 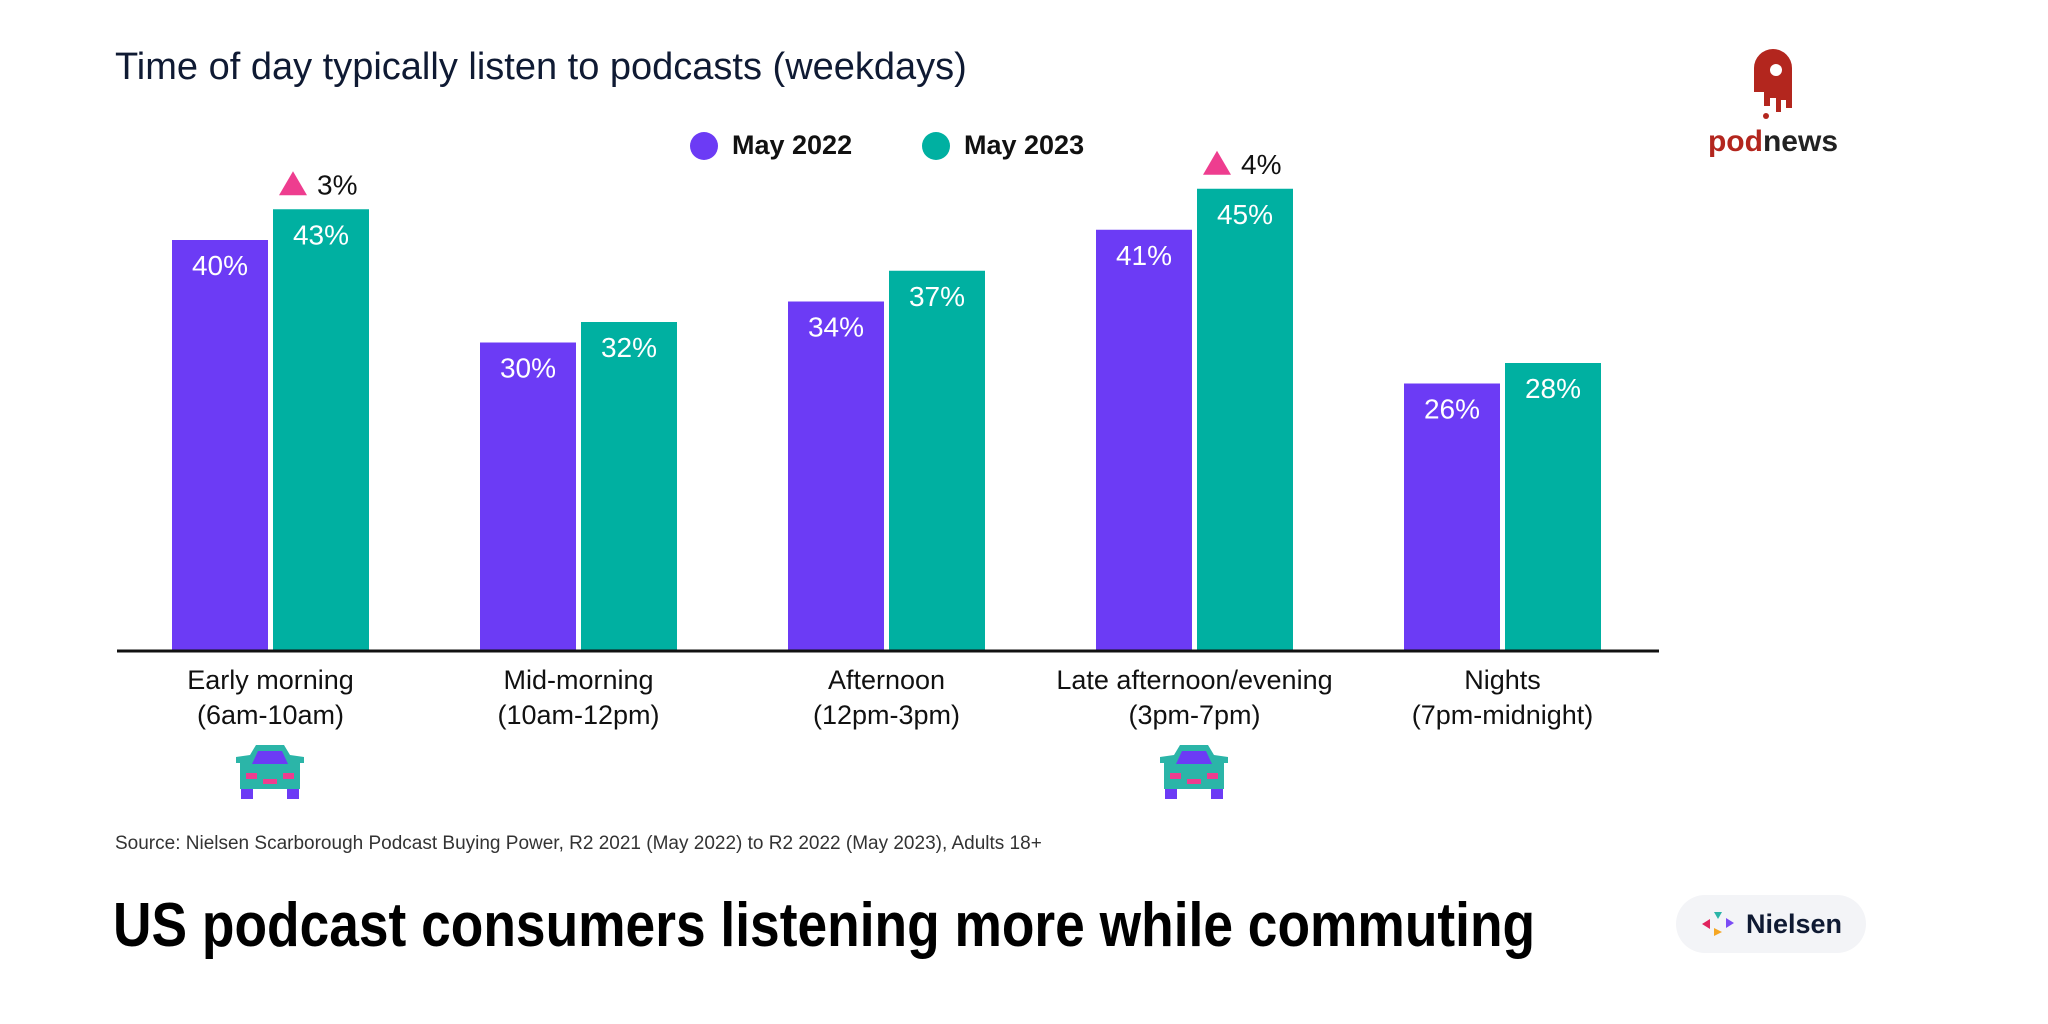 What do you see at coordinates (1794, 923) in the screenshot?
I see `nielsen-wordmark: Nielsen` at bounding box center [1794, 923].